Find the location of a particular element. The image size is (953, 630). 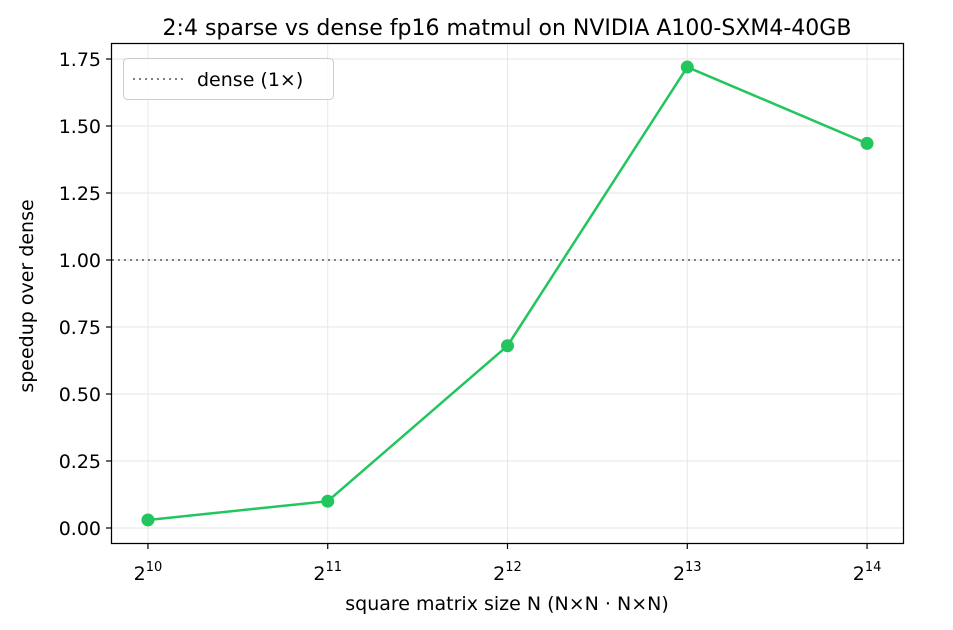

y-tick-label: 0.75 is located at coordinates (80, 328).